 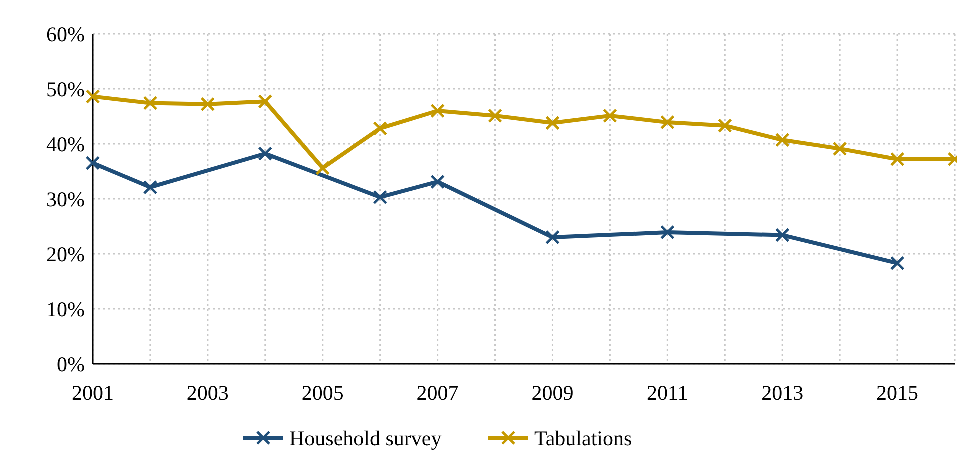 I want to click on x-tick-label: 2005, so click(x=323, y=393).